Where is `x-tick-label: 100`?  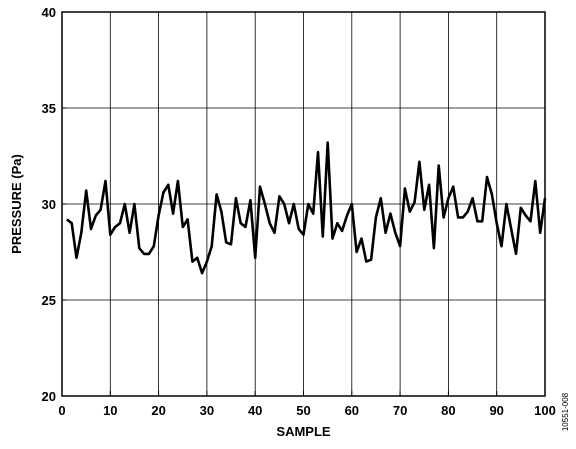 x-tick-label: 100 is located at coordinates (545, 410).